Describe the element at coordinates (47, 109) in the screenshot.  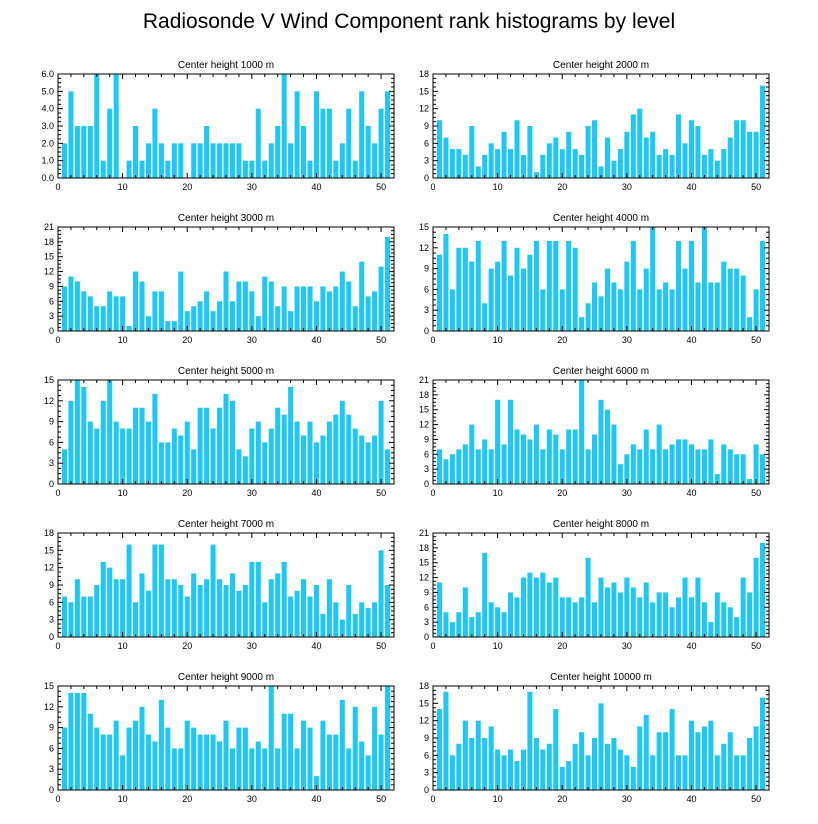
I see `y-tick-label: 4.0` at that location.